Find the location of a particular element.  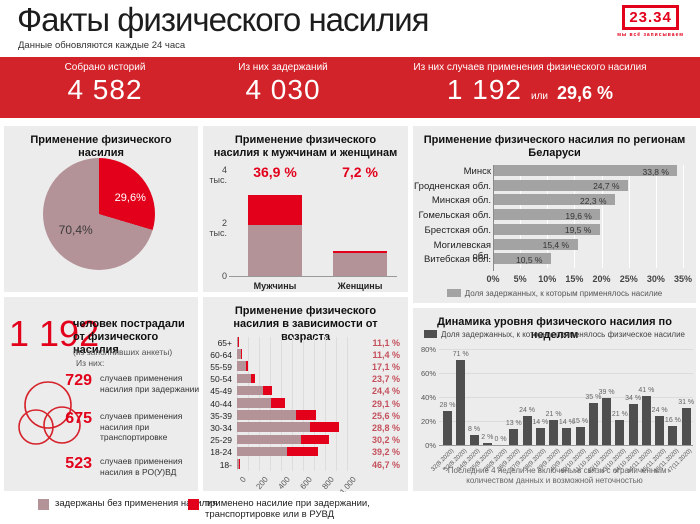

brand-logo: 23.34 мы всё записываем is located at coordinates (650, 21).